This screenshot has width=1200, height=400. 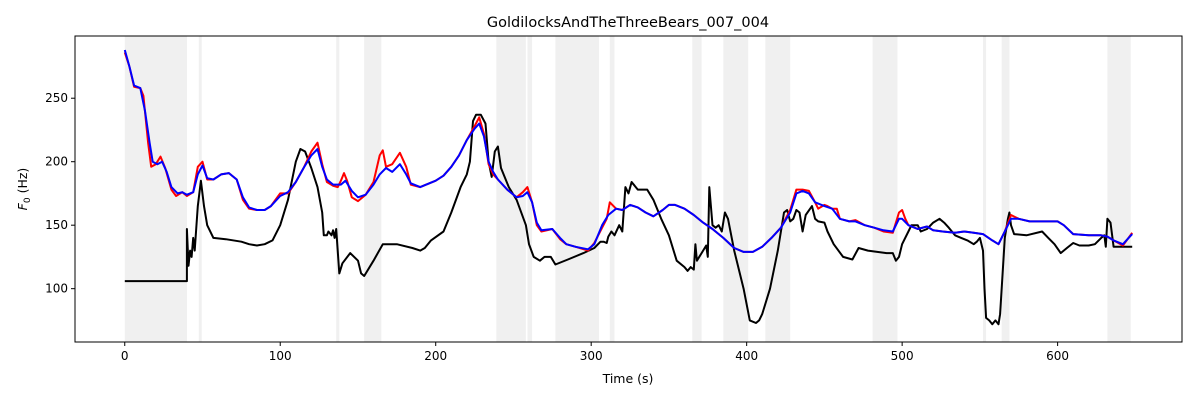 I want to click on y-axis: 100 150 200 250, so click(x=60, y=193).